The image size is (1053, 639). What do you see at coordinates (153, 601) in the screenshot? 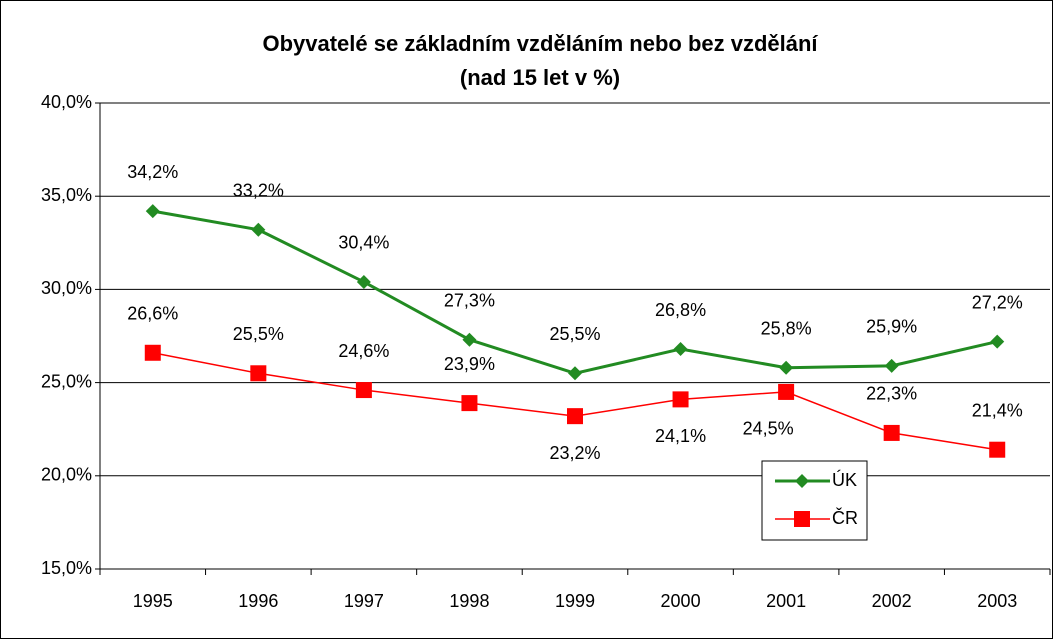
I see `x-tick-label: 1995` at bounding box center [153, 601].